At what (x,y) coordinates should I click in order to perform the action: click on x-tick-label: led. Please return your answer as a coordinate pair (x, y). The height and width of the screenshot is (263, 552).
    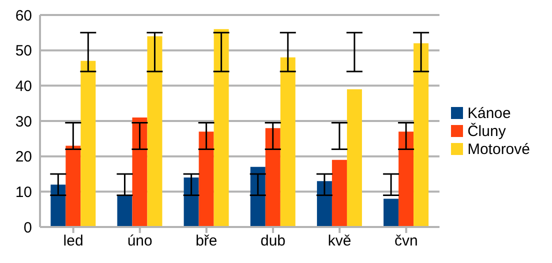
    Looking at the image, I should click on (73, 241).